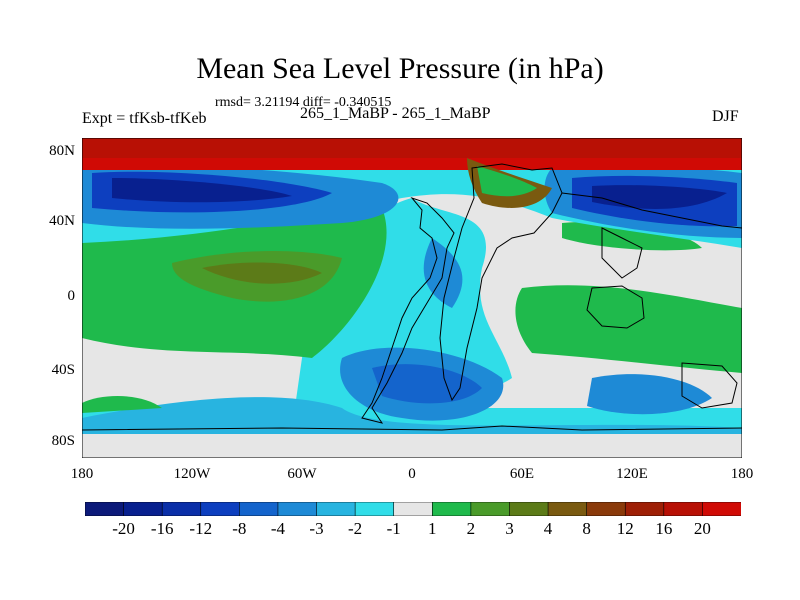  What do you see at coordinates (62, 221) in the screenshot?
I see `lat-label-40n: 40N` at bounding box center [62, 221].